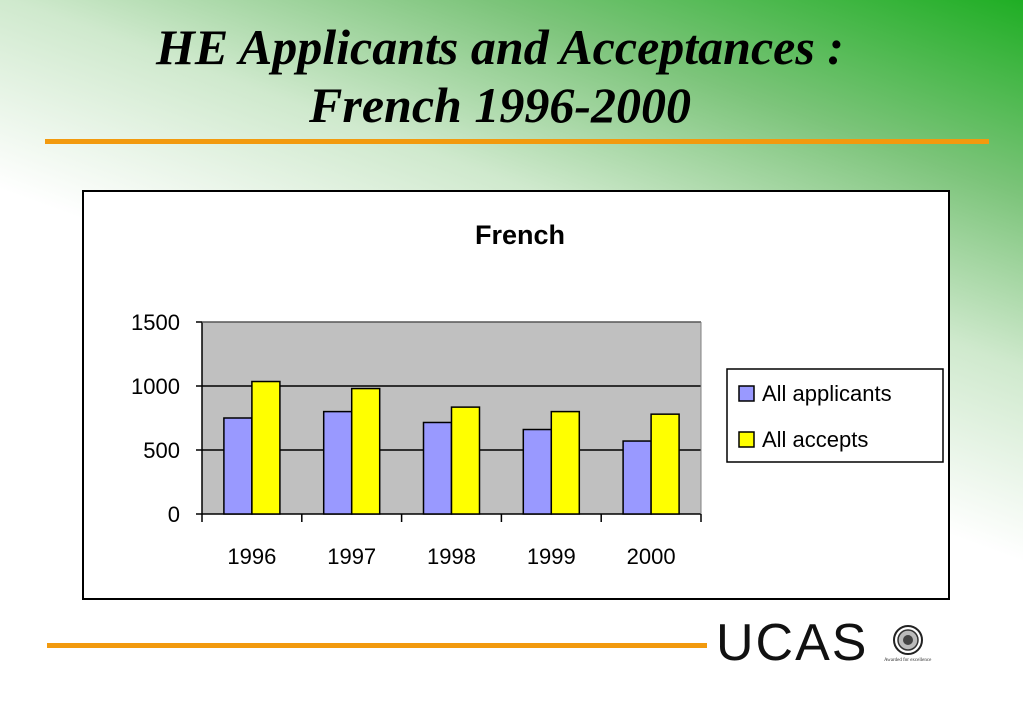  I want to click on x-tick-label: 1996, so click(251, 556).